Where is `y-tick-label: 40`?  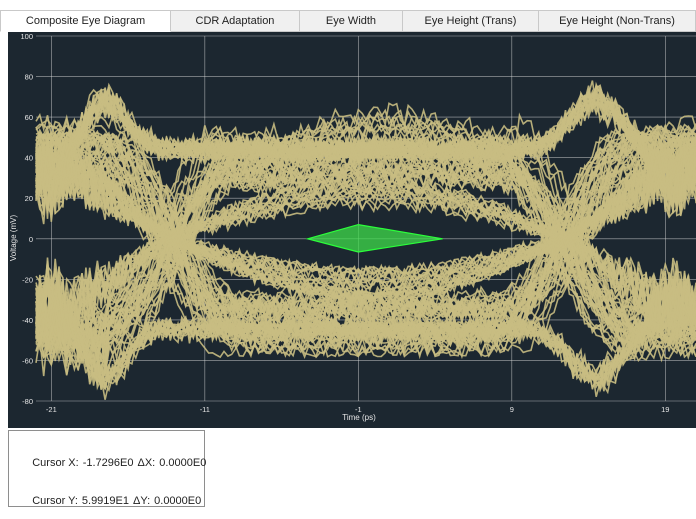
y-tick-label: 40 is located at coordinates (29, 158).